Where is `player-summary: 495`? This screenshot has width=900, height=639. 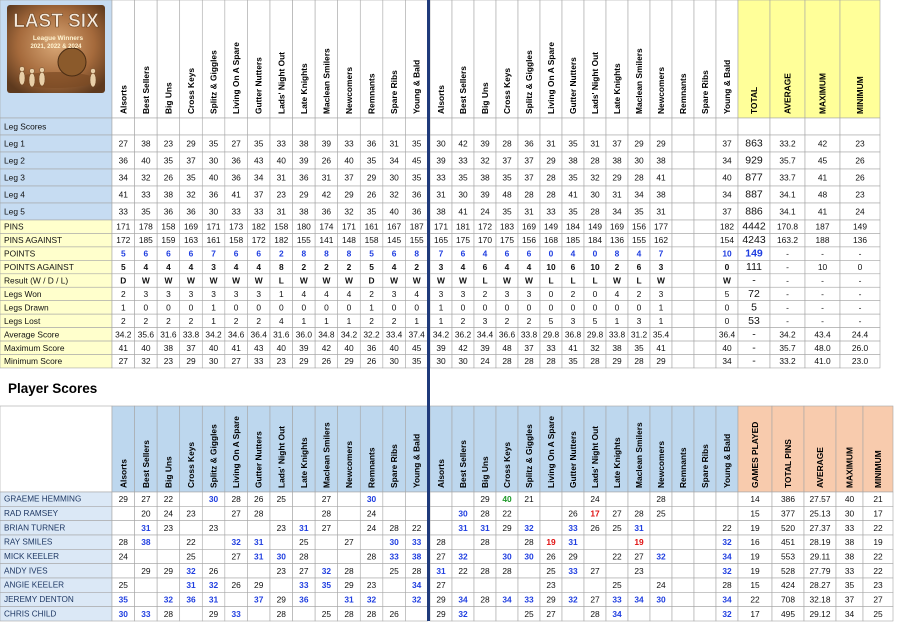 player-summary: 495 is located at coordinates (788, 614).